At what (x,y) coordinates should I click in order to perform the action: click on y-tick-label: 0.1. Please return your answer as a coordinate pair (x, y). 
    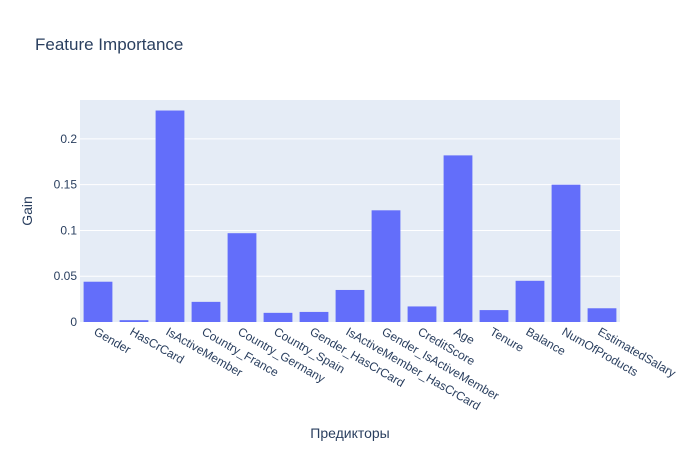
    Looking at the image, I should click on (68, 230).